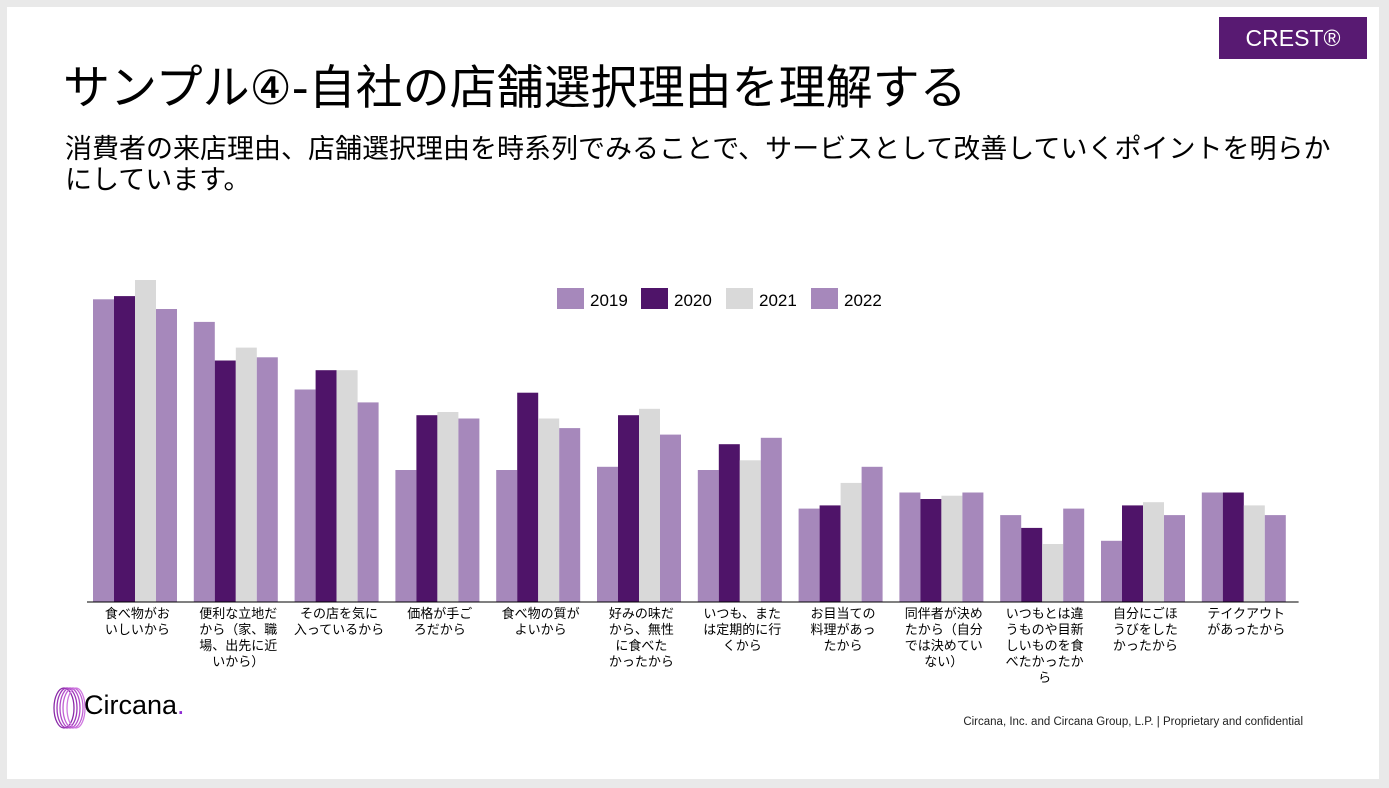 The height and width of the screenshot is (788, 1389). Describe the element at coordinates (739, 298) in the screenshot. I see `legend-swatch-2021` at that location.